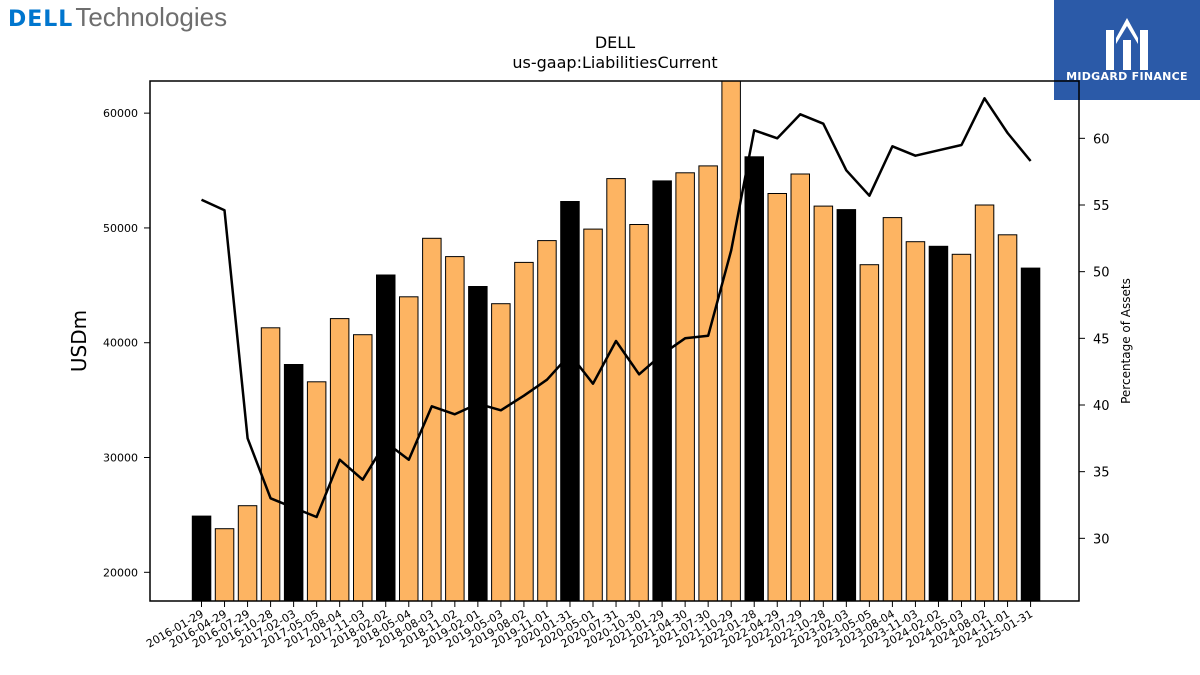  I want to click on y-tick-label: 40000, so click(120, 343).